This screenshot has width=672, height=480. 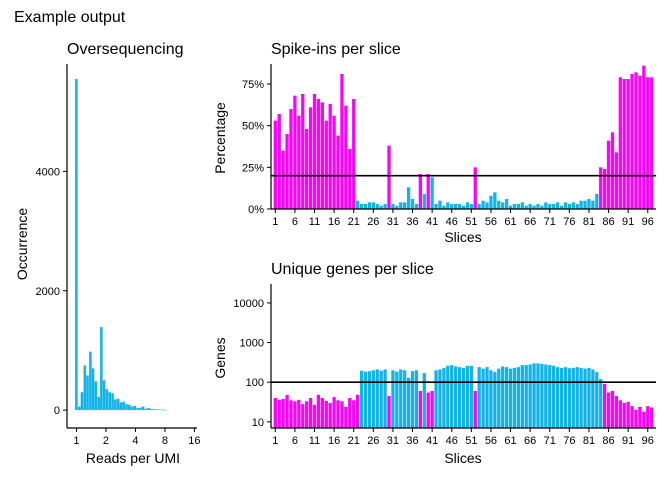 I want to click on spike-ins-x-tick-label: 16, so click(x=334, y=222).